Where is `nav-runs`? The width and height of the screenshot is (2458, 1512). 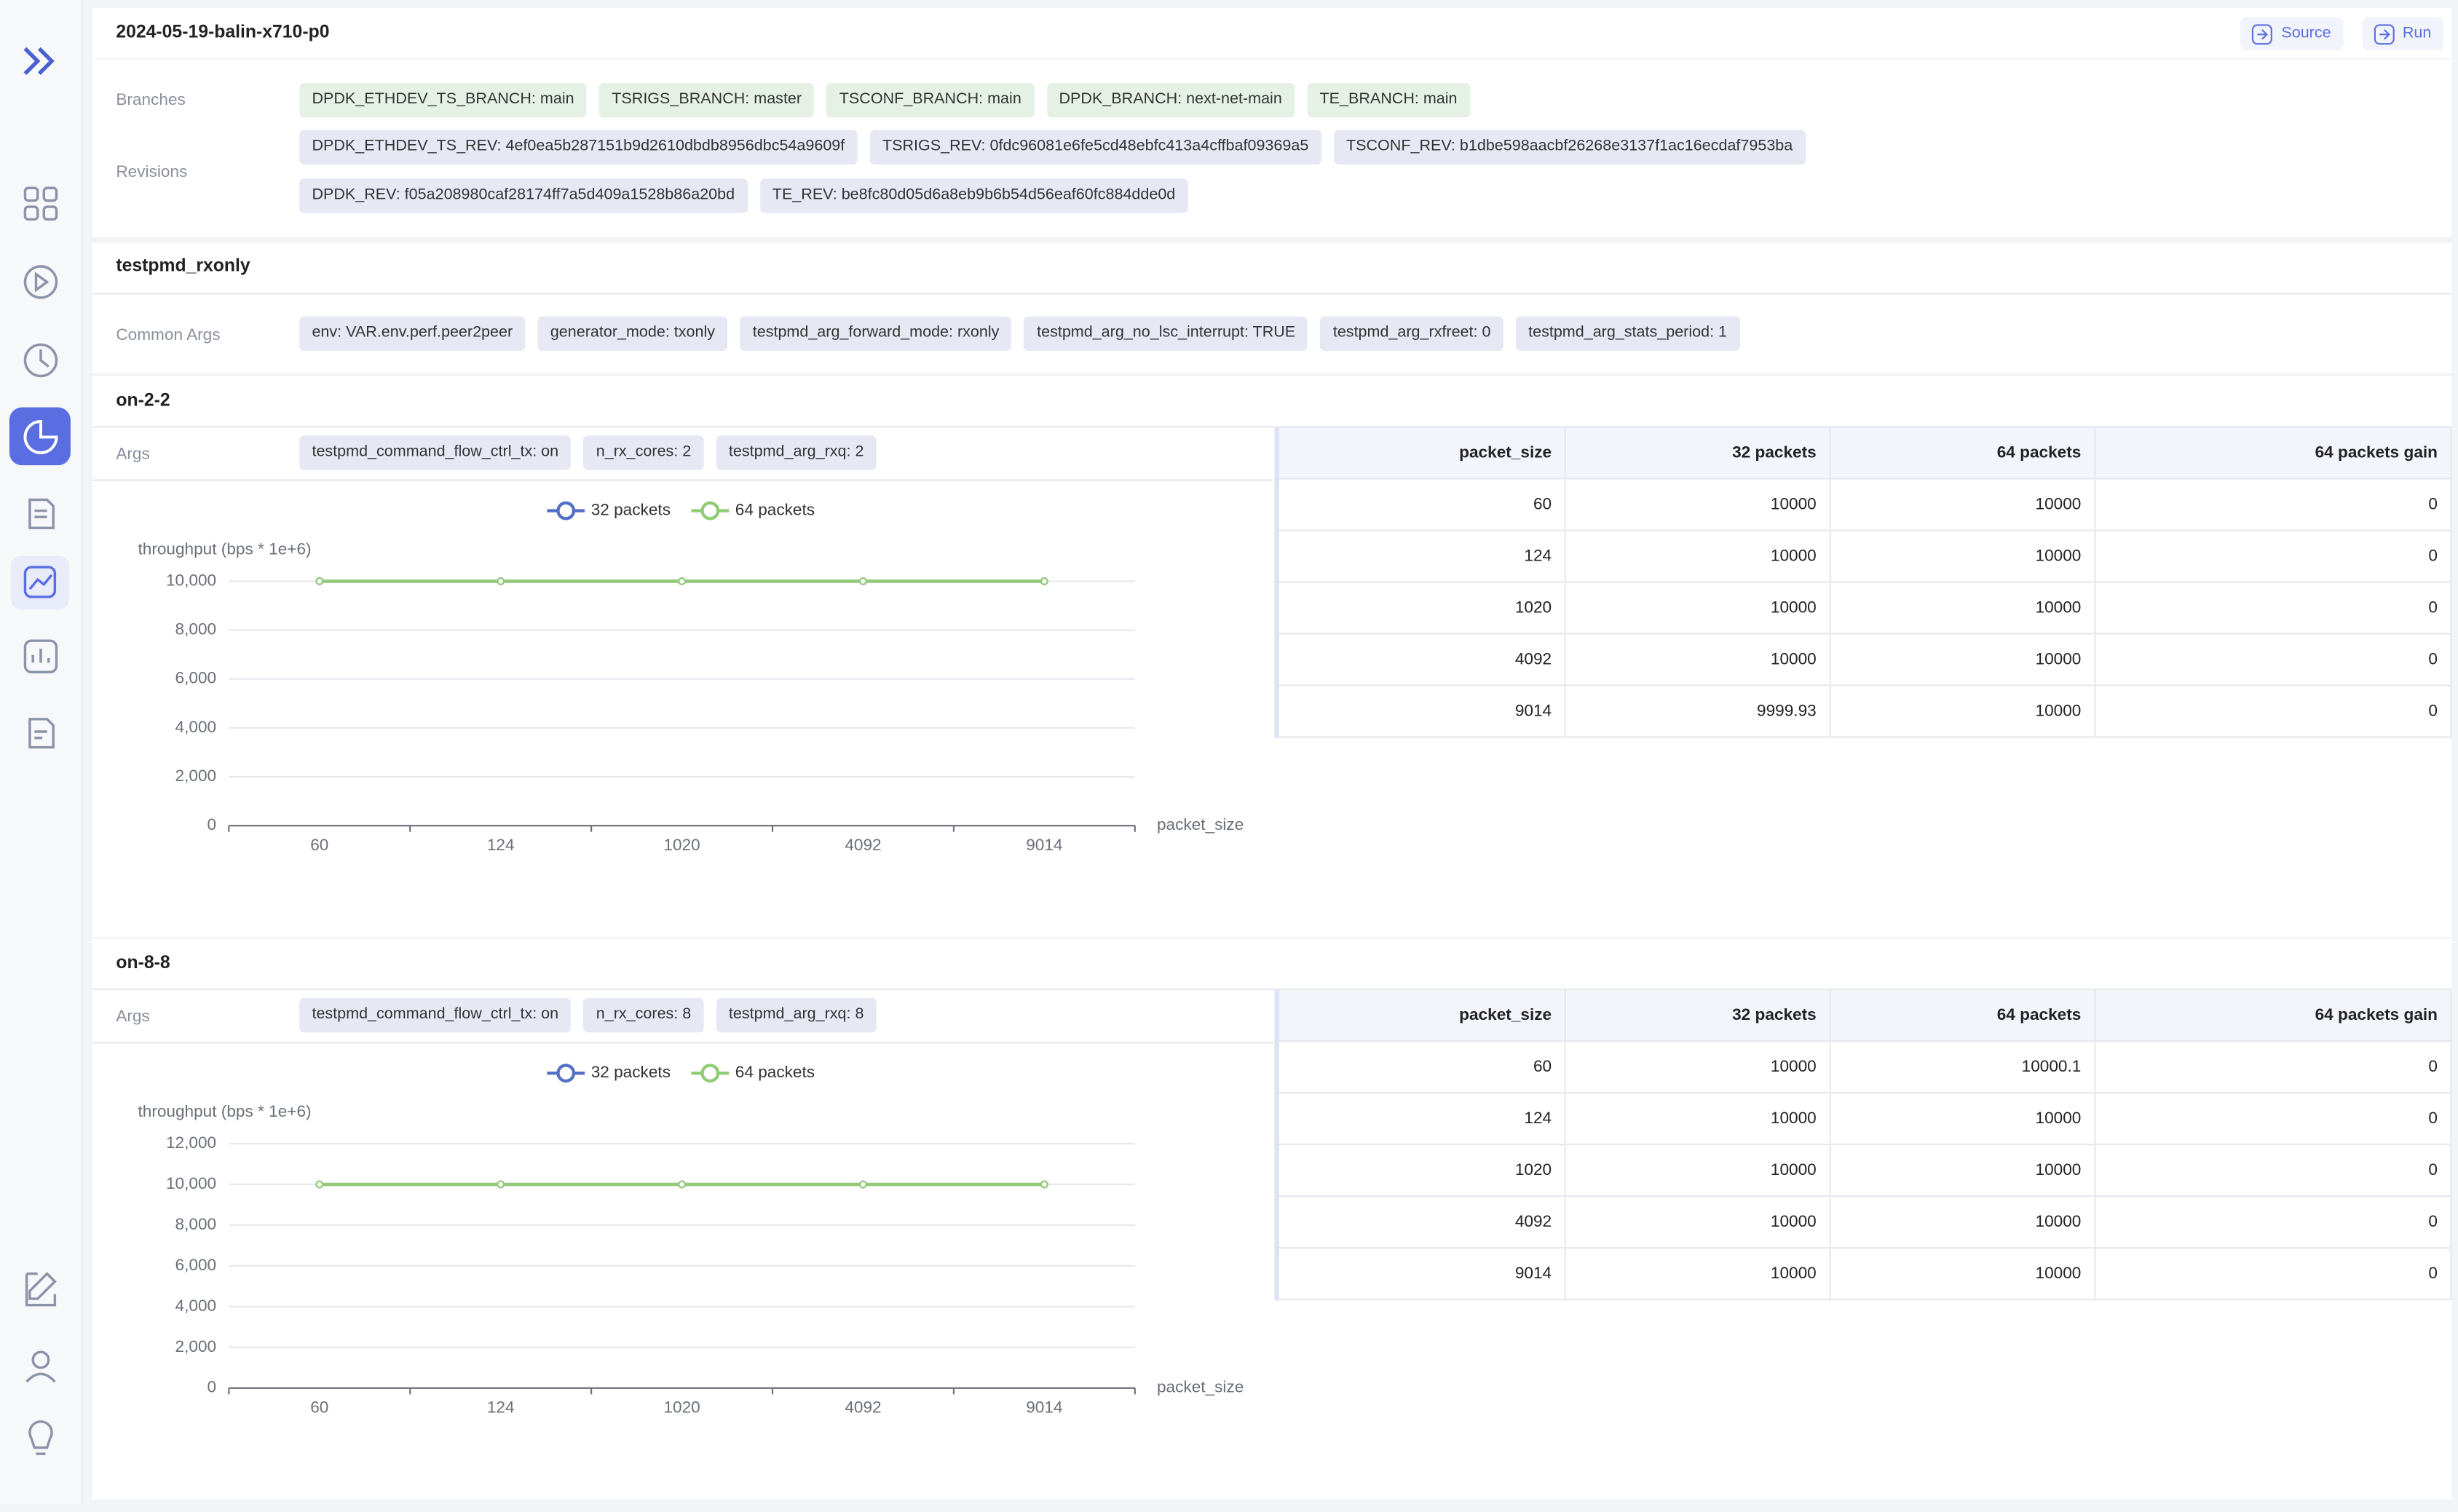 nav-runs is located at coordinates (41, 282).